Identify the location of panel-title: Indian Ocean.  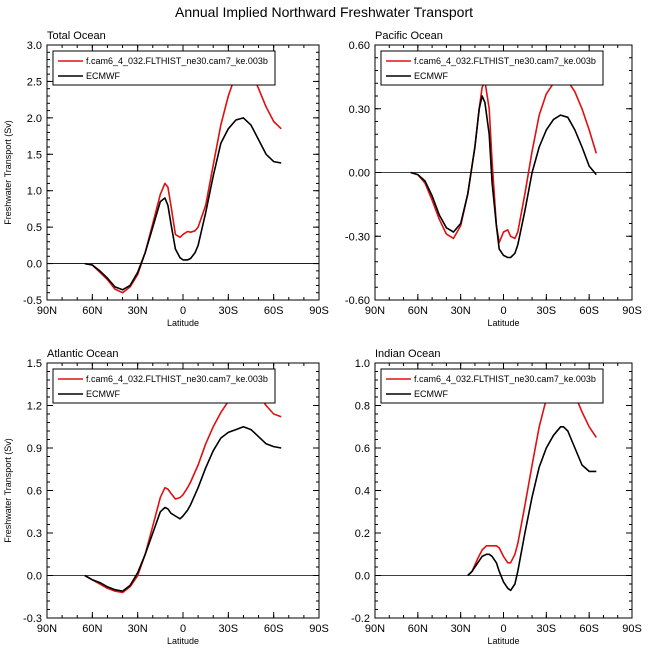
(407, 354).